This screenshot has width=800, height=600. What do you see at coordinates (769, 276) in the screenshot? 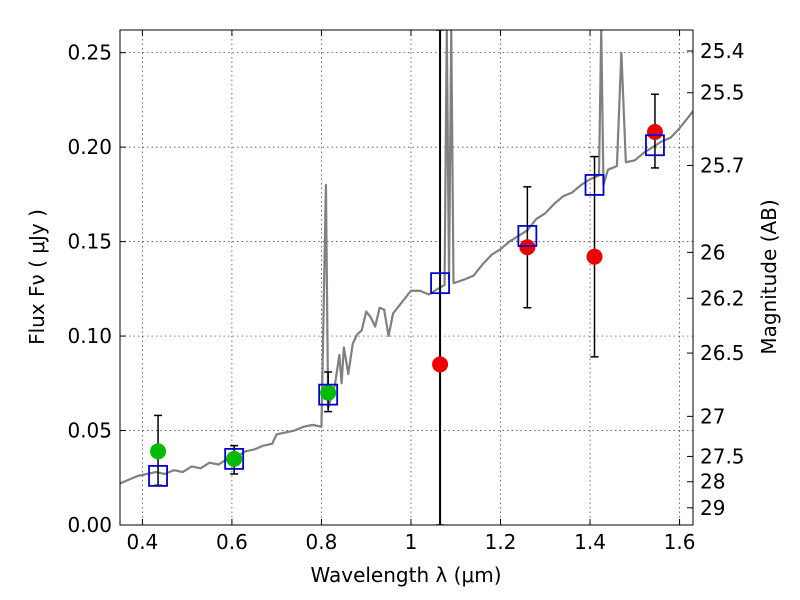
I see `right-axis-label: Magnitude (AB)` at bounding box center [769, 276].